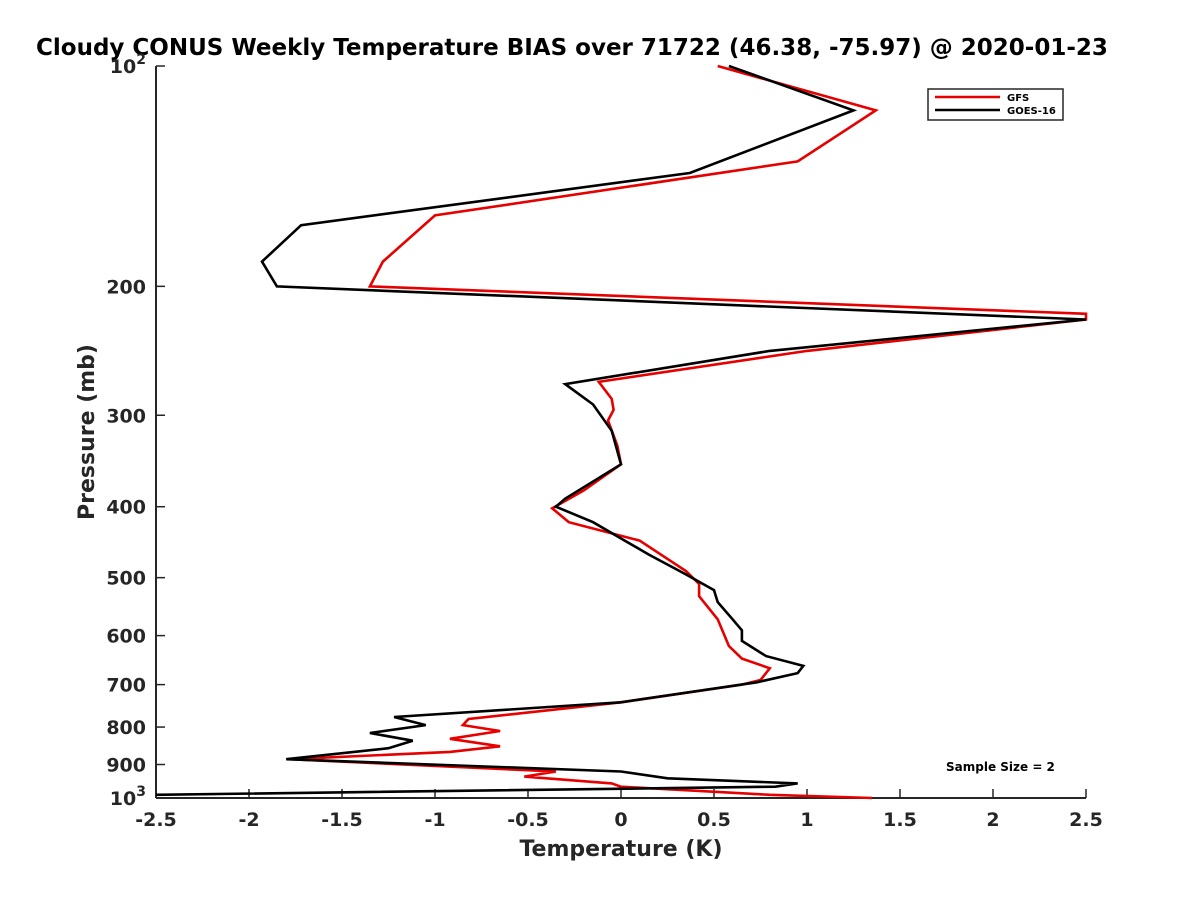 This screenshot has height=900, width=1200. What do you see at coordinates (900, 820) in the screenshot?
I see `x-tick-label: 1.5` at bounding box center [900, 820].